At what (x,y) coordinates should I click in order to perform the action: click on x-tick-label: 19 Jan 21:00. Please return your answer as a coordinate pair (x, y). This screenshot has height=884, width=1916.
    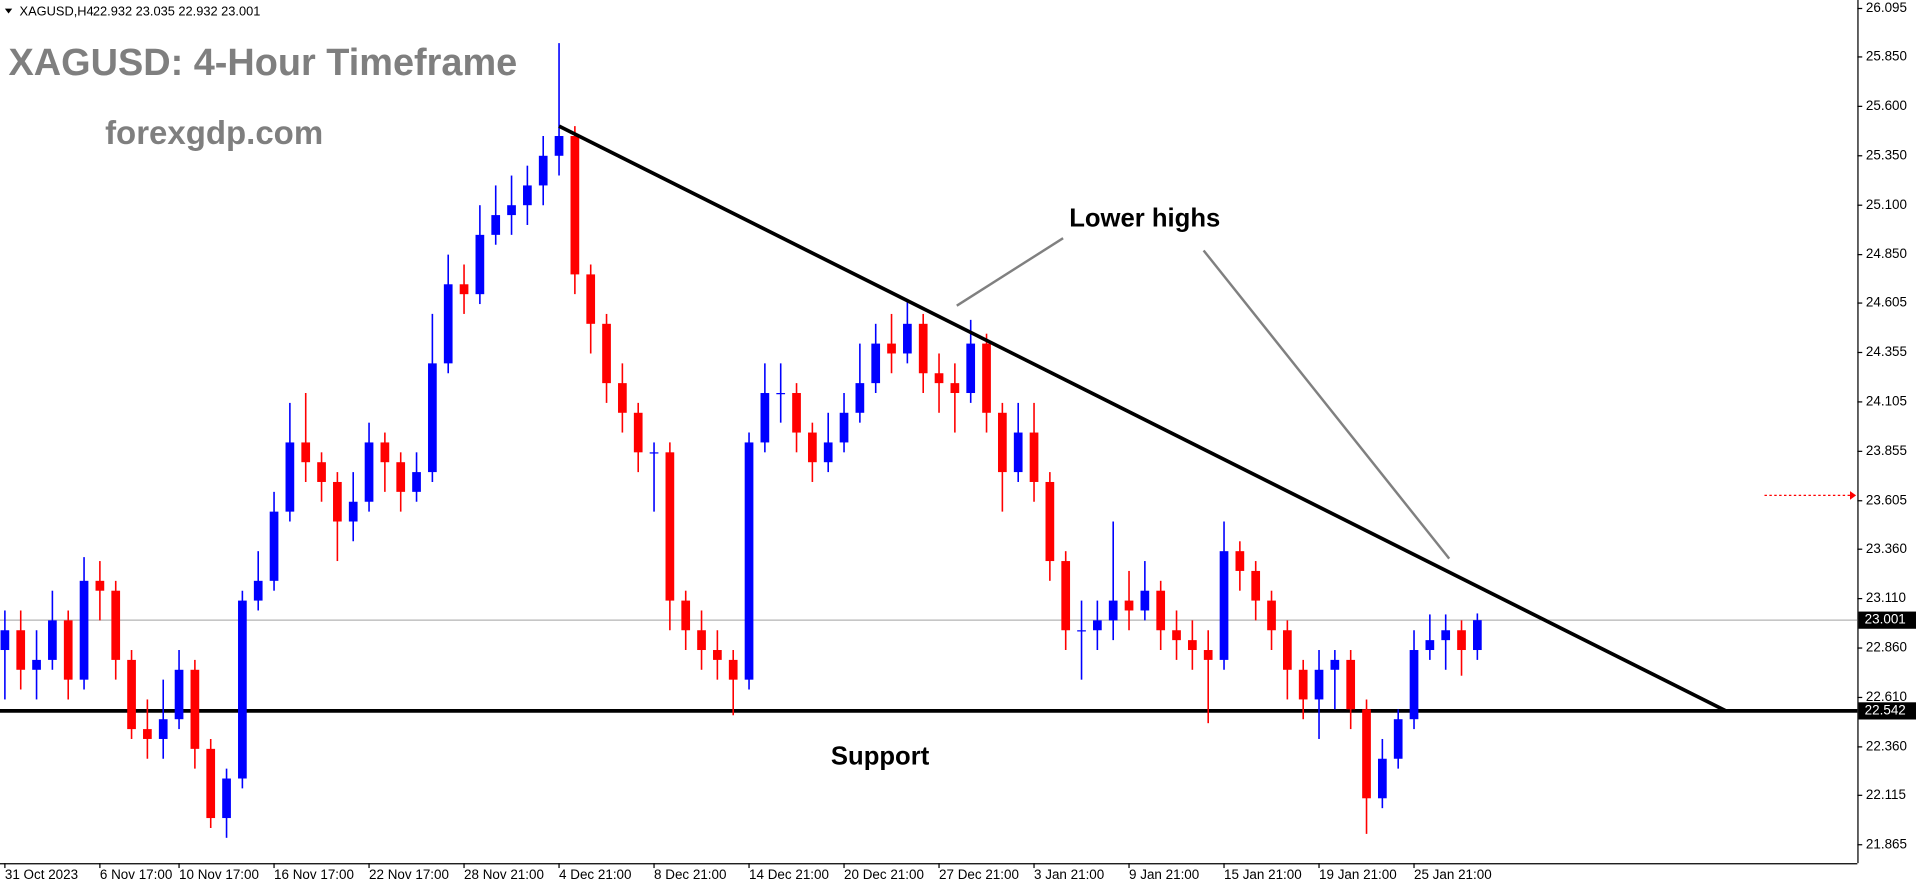
    Looking at the image, I should click on (1358, 874).